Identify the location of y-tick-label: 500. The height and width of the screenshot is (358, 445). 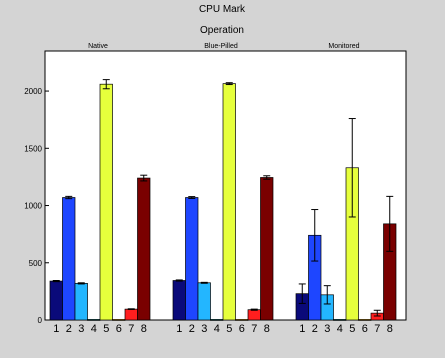
(36, 263).